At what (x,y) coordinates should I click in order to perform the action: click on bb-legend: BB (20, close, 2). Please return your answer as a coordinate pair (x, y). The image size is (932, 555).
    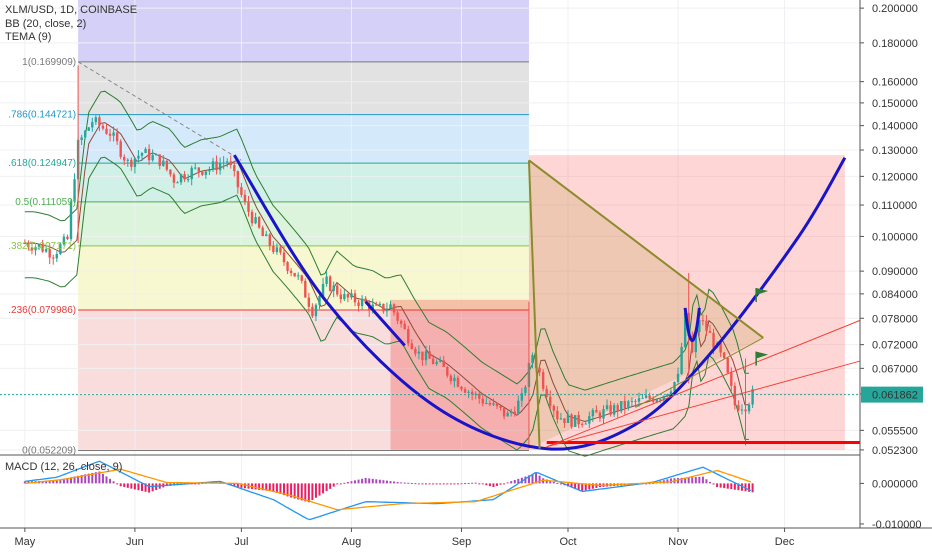
    Looking at the image, I should click on (46, 24).